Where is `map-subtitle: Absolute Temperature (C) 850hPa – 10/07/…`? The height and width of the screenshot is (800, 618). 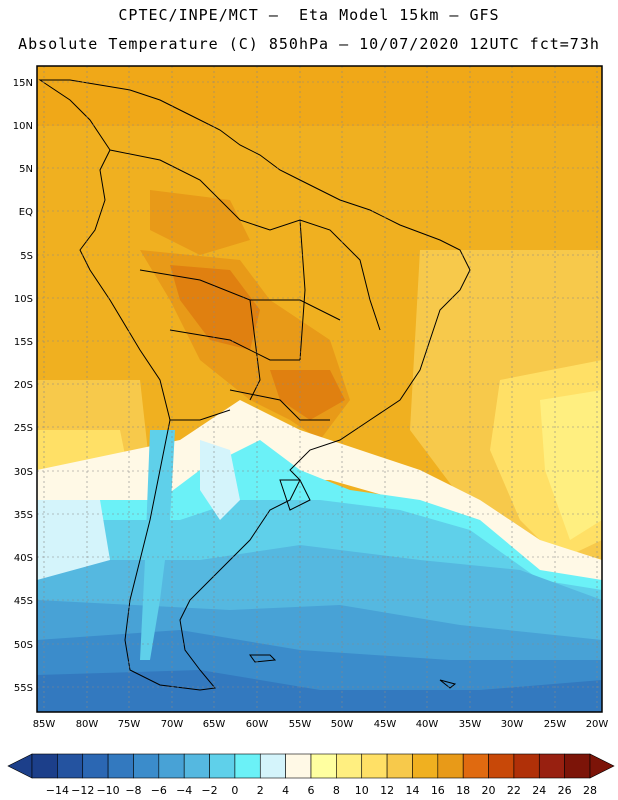 map-subtitle: Absolute Temperature (C) 850hPa – 10/07/… is located at coordinates (309, 44).